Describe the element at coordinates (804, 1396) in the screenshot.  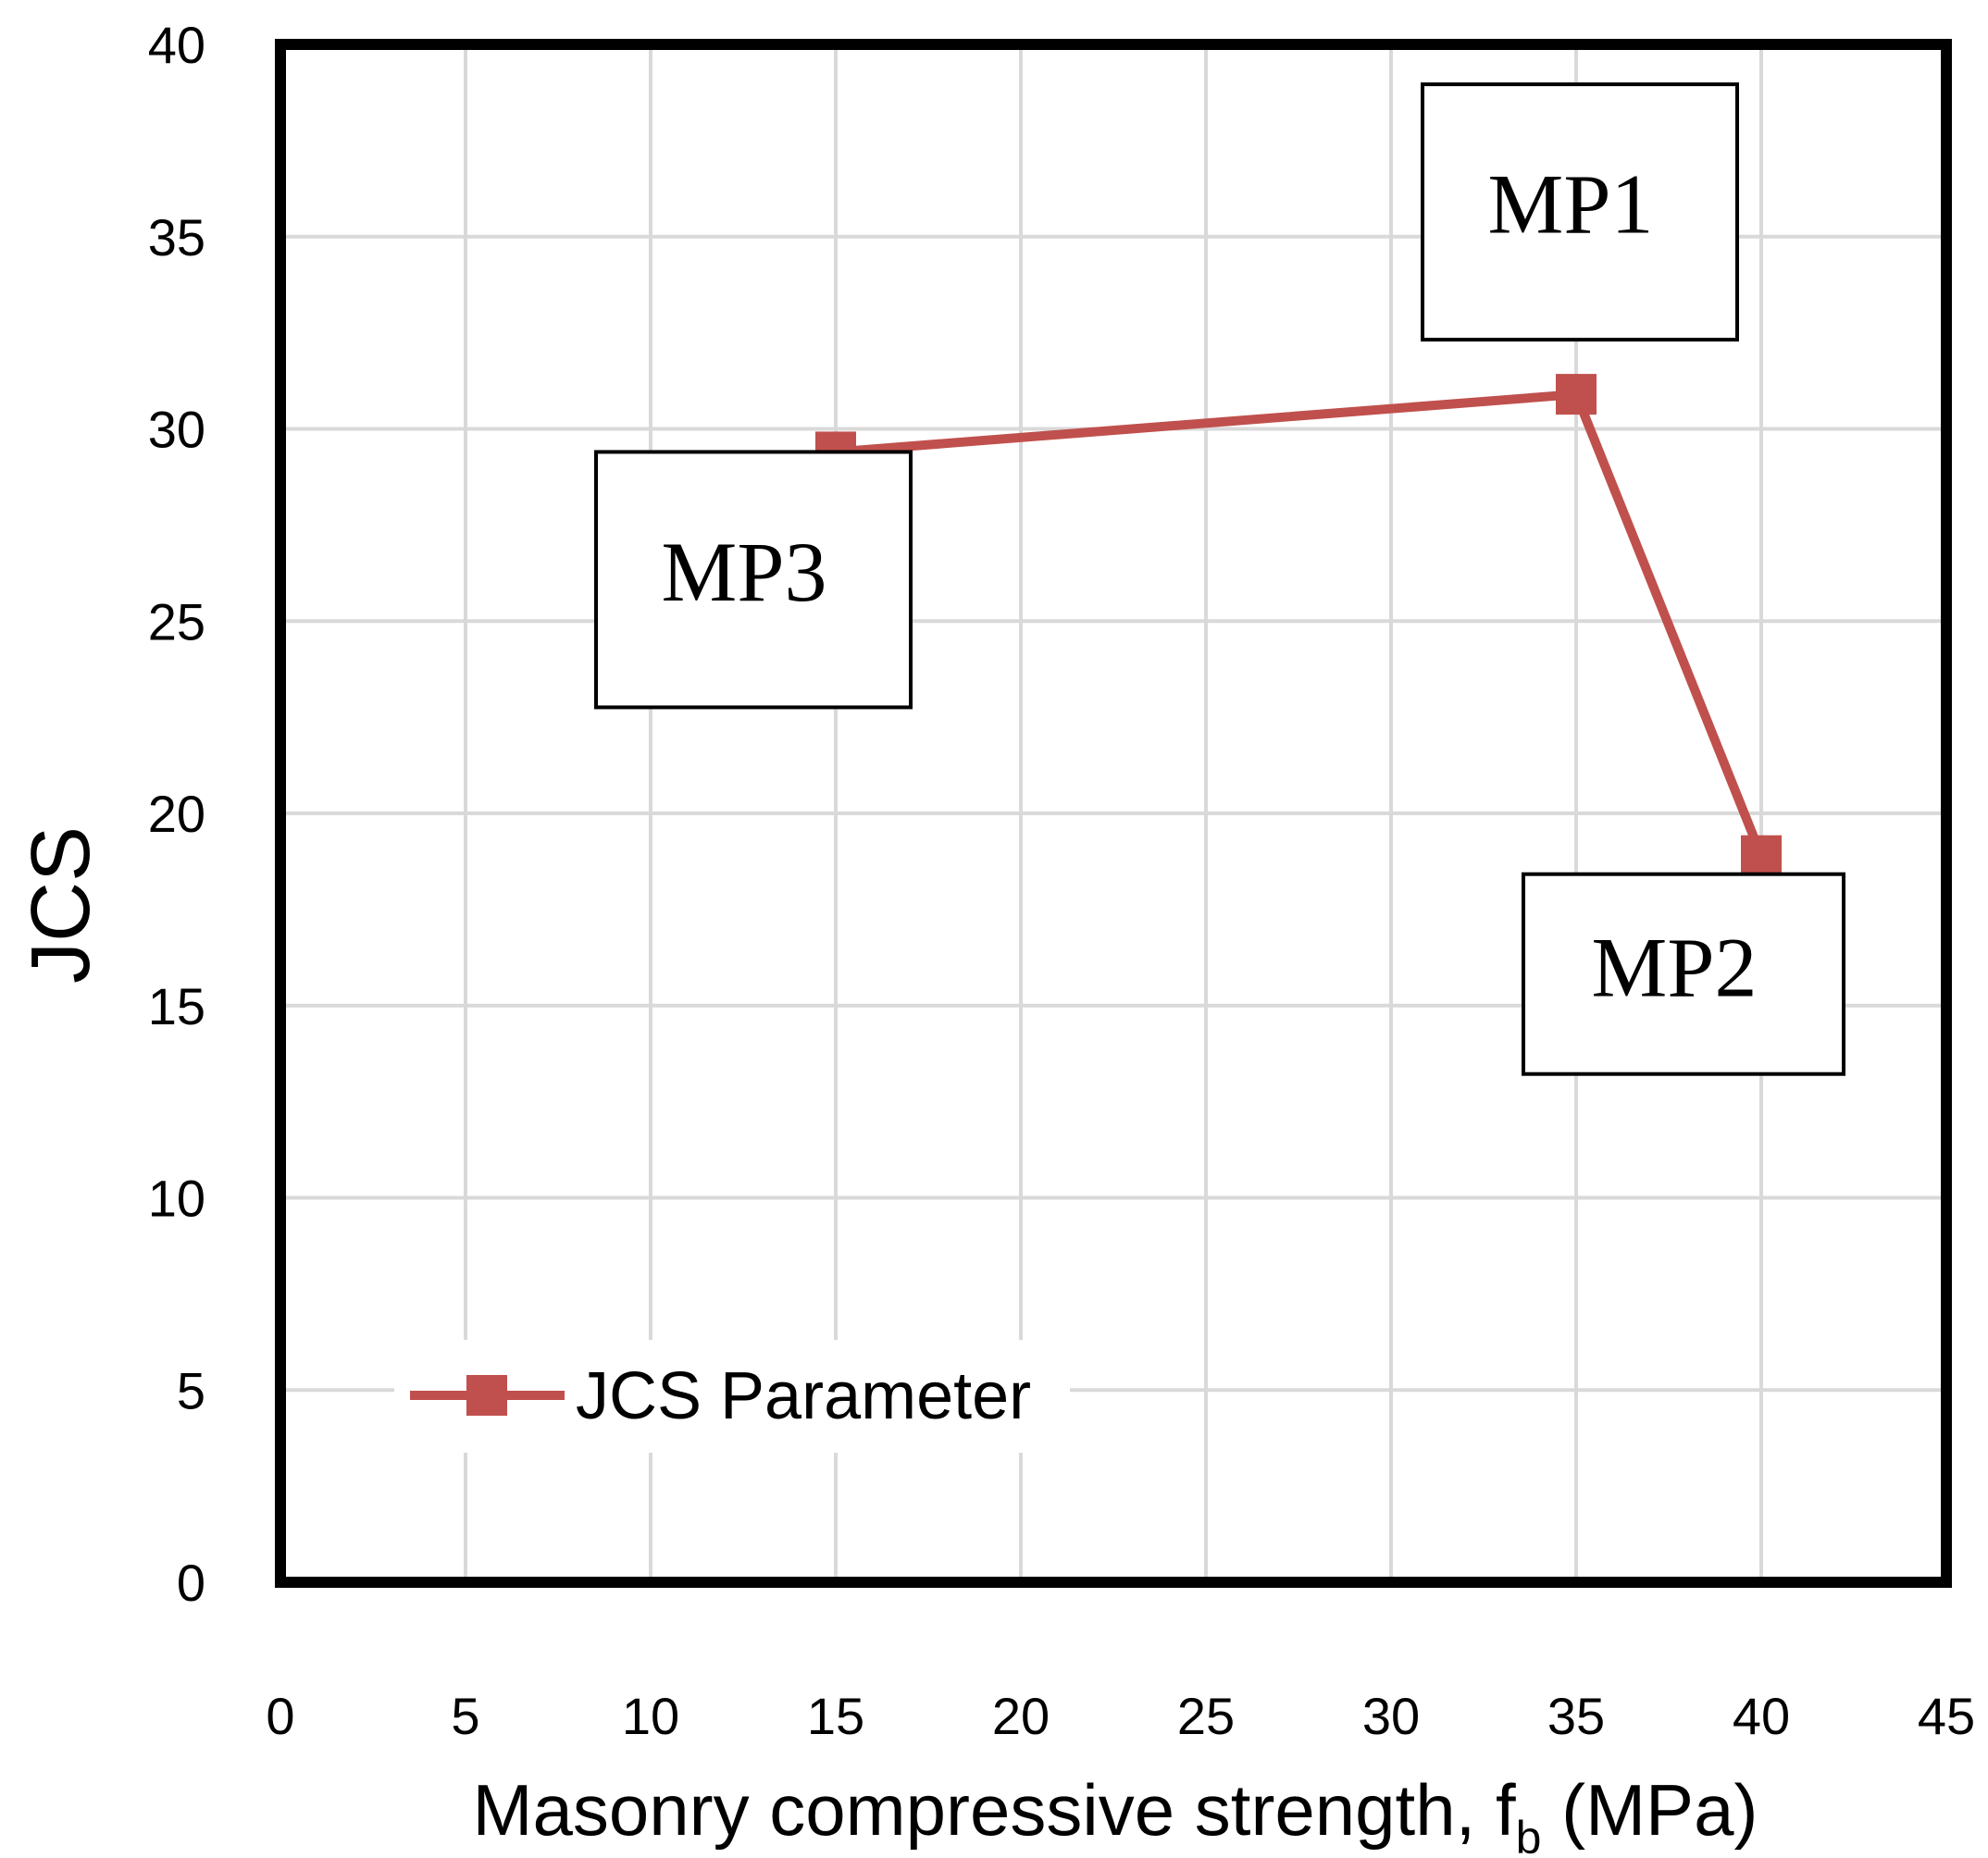
I see `legend-label: JCS Parameter` at that location.